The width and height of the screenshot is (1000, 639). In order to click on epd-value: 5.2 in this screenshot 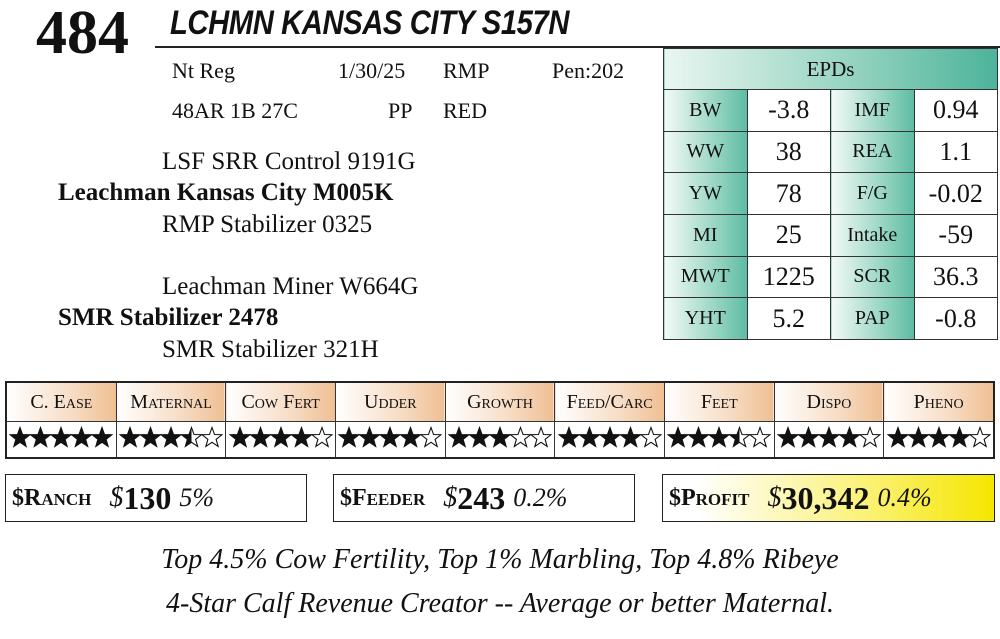, I will do `click(788, 318)`.